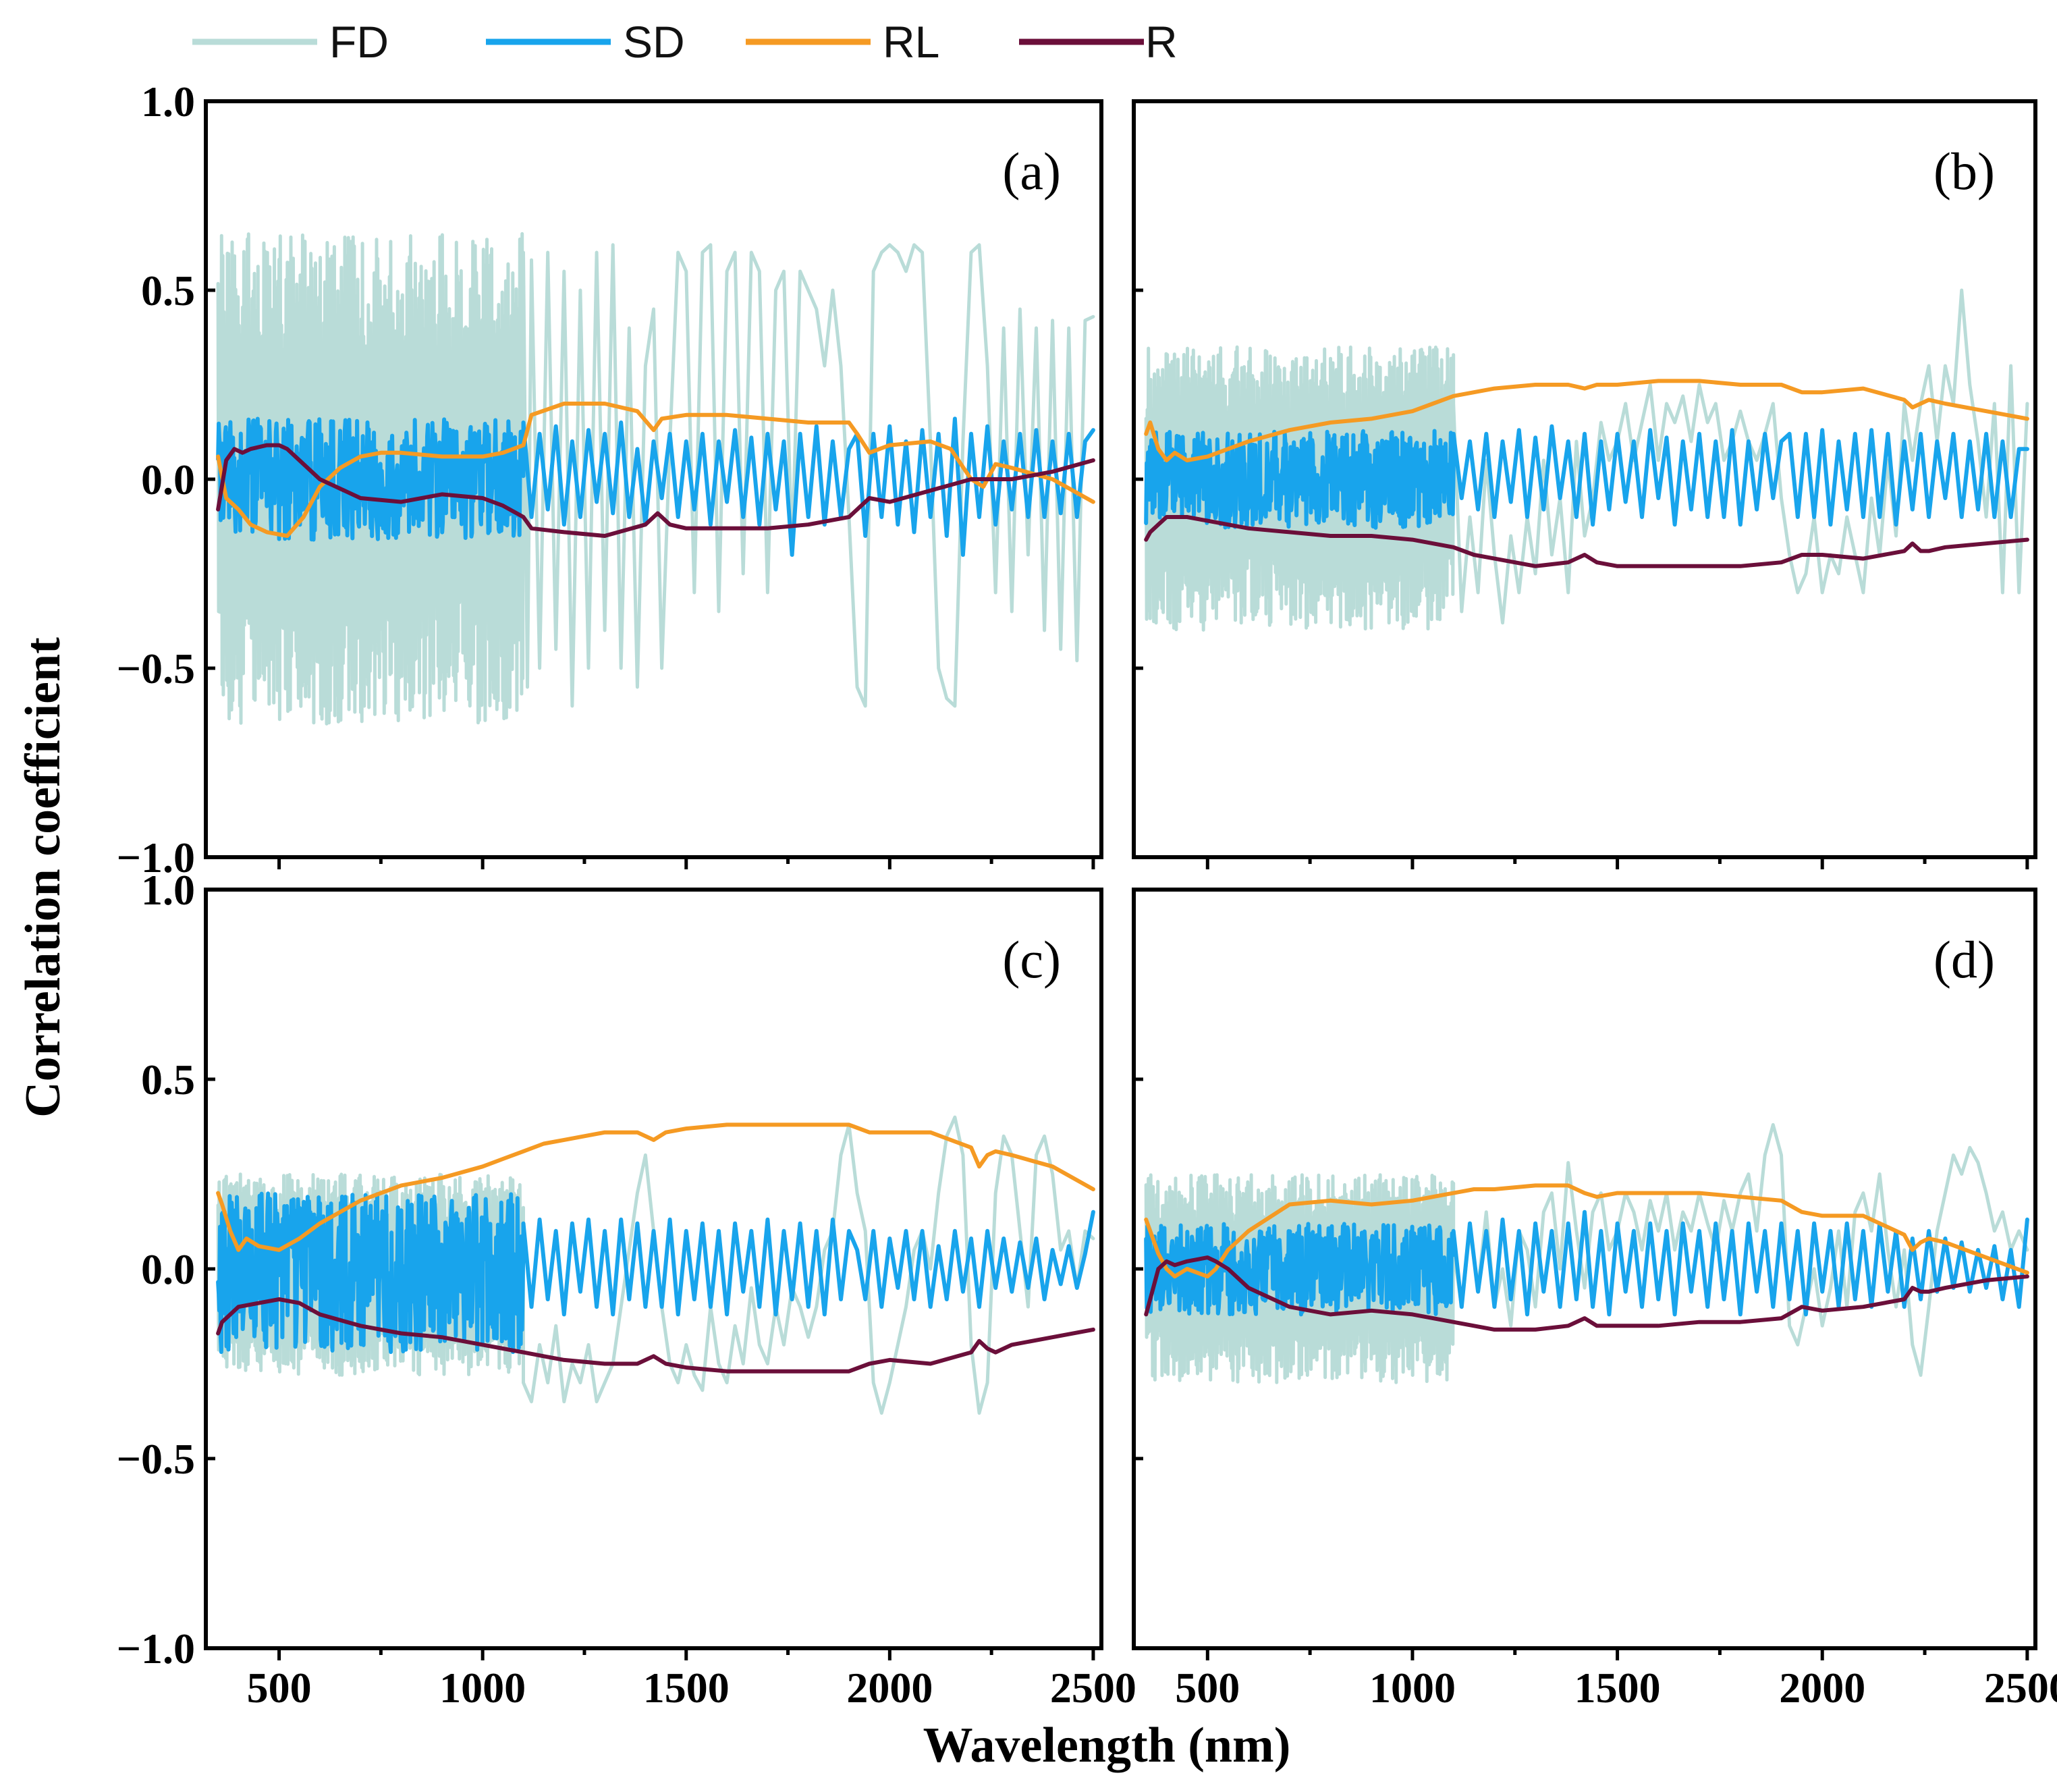 The image size is (2057, 1792). I want to click on y-tick-label-c: 1.0, so click(168, 890).